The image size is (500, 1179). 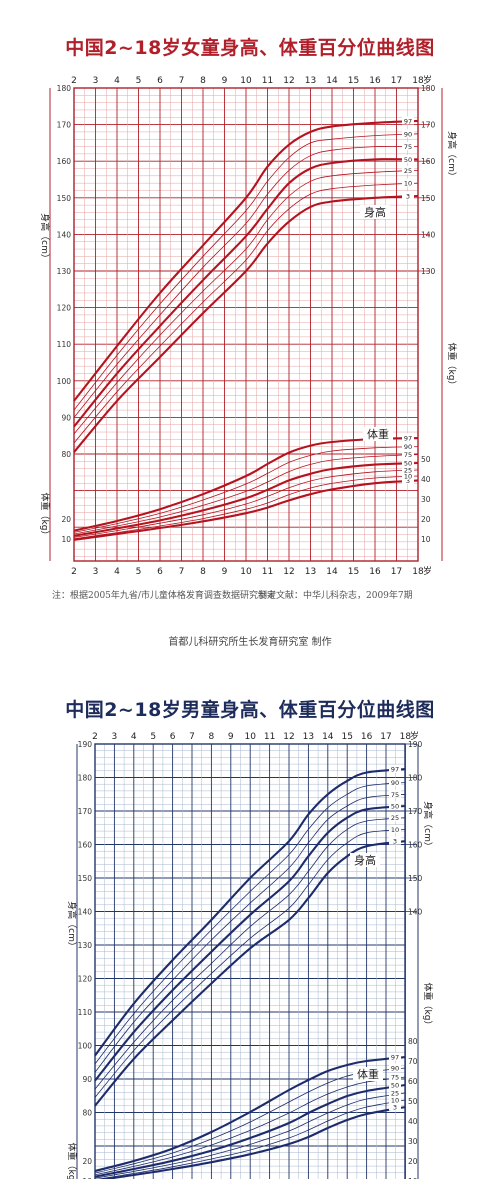 What do you see at coordinates (246, 572) in the screenshot?
I see `x-tick-label-bottom: 10` at bounding box center [246, 572].